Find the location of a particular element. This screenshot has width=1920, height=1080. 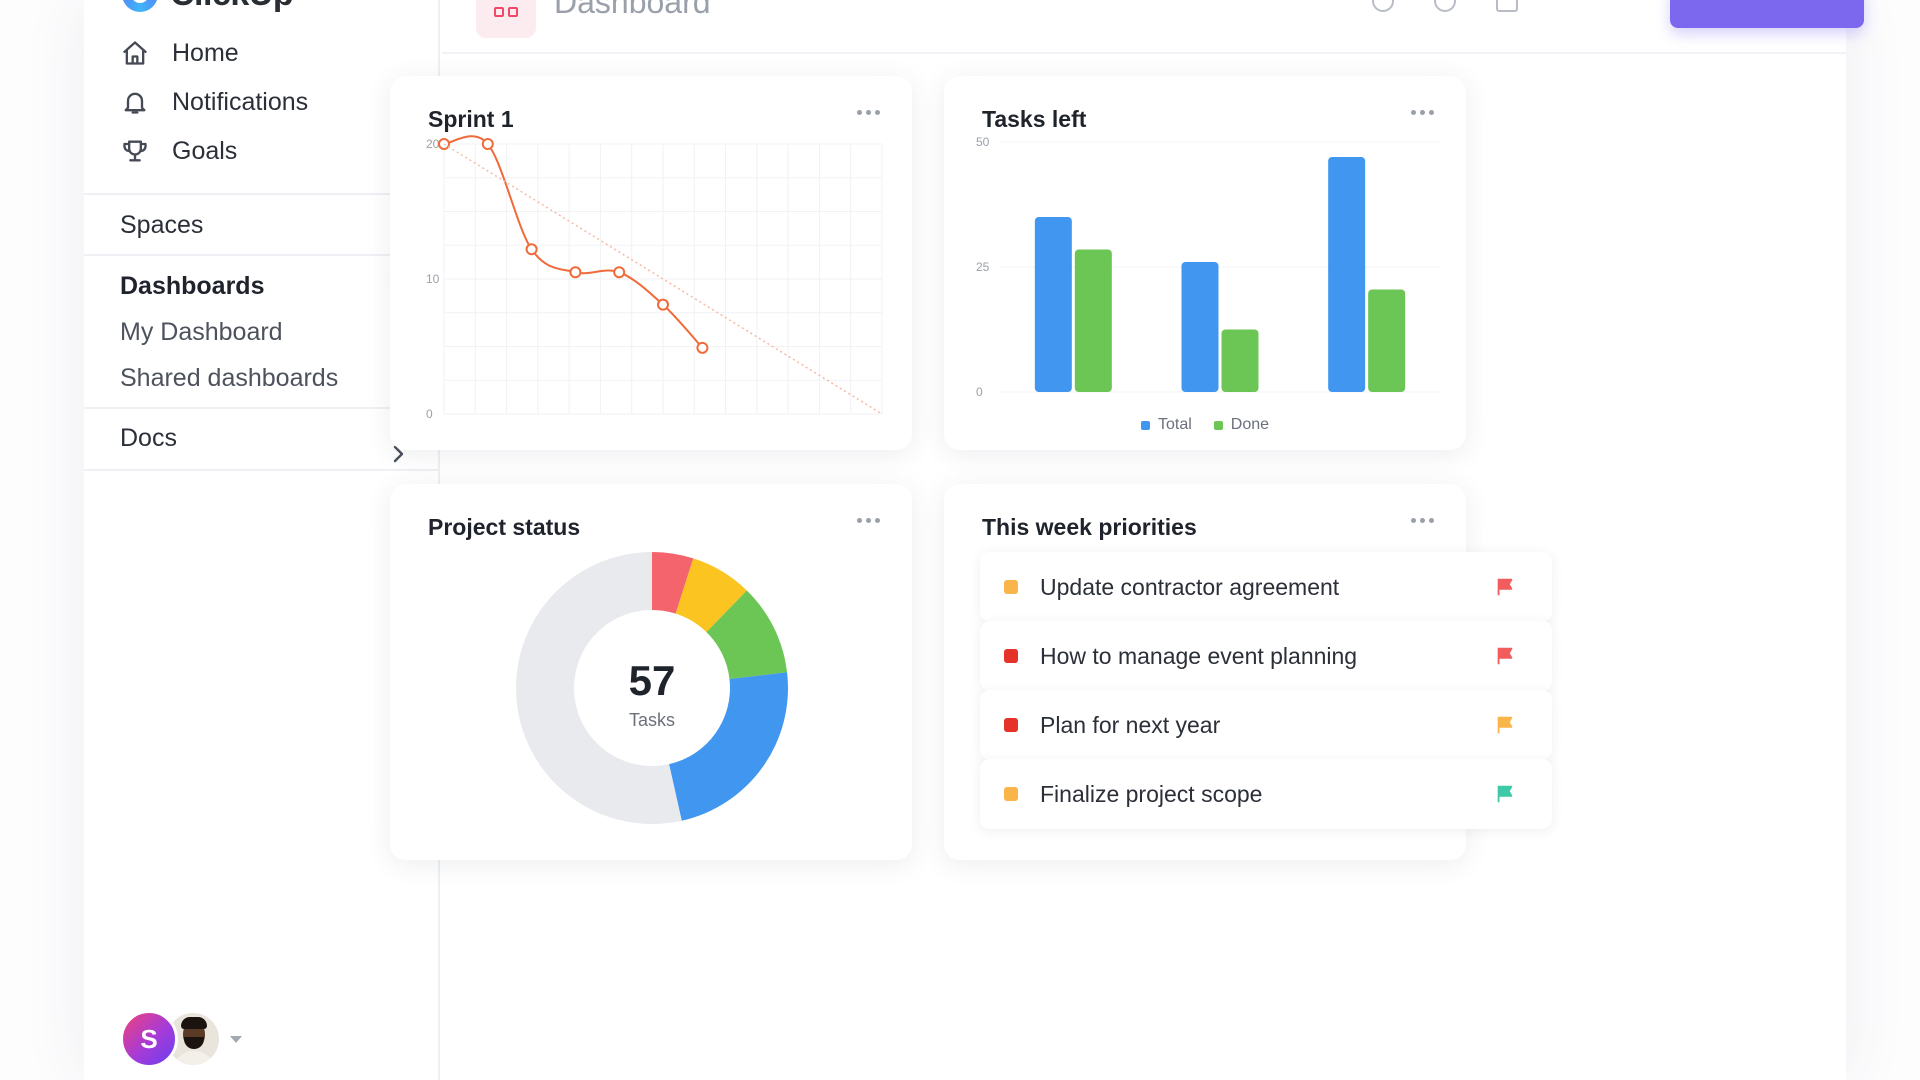

settings-icon is located at coordinates (1507, 6).